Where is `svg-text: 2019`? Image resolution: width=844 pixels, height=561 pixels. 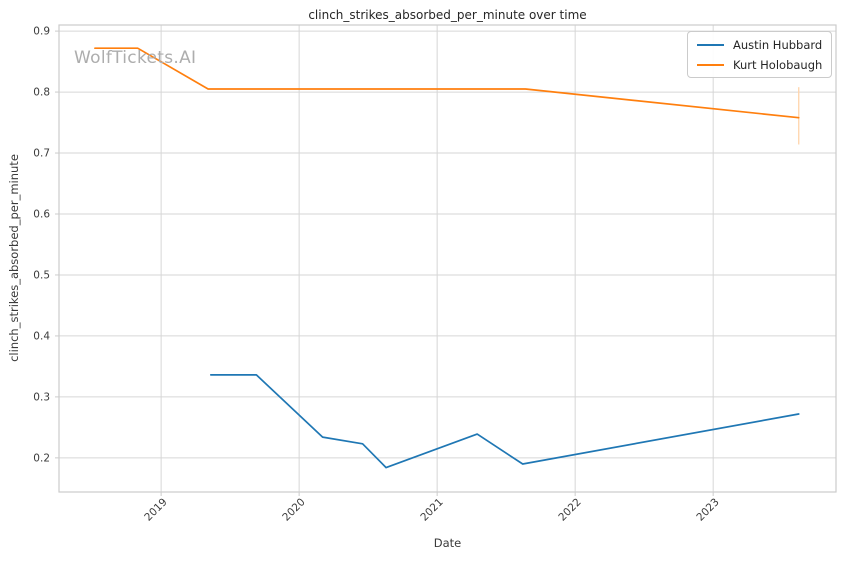
svg-text: 2019 is located at coordinates (155, 509).